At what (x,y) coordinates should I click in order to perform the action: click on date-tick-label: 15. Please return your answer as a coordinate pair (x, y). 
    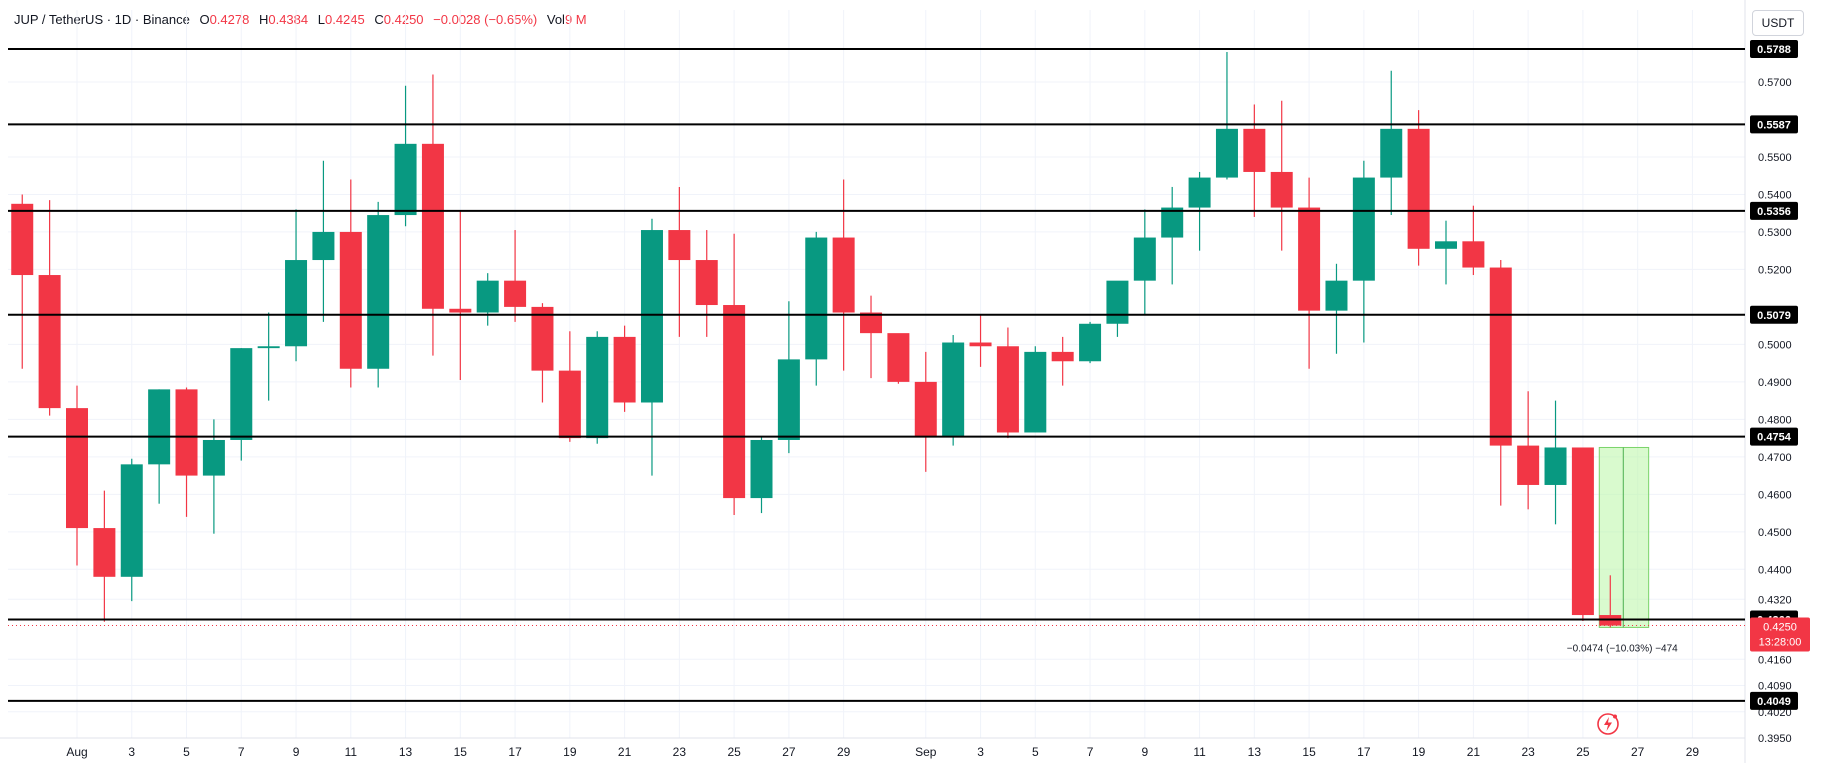
    Looking at the image, I should click on (1309, 752).